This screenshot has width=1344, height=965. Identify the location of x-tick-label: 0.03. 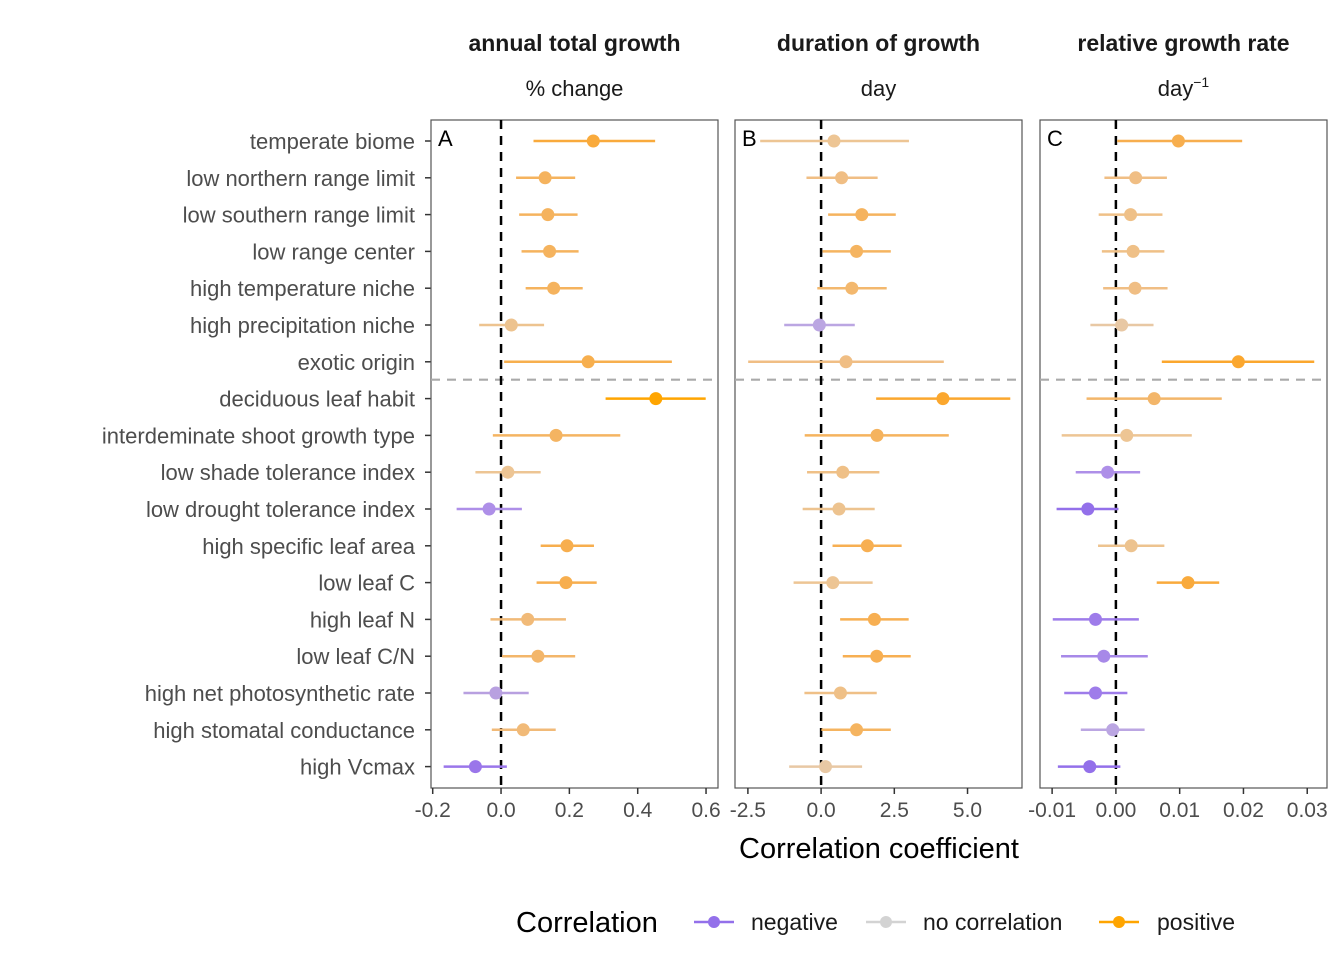
(1307, 810).